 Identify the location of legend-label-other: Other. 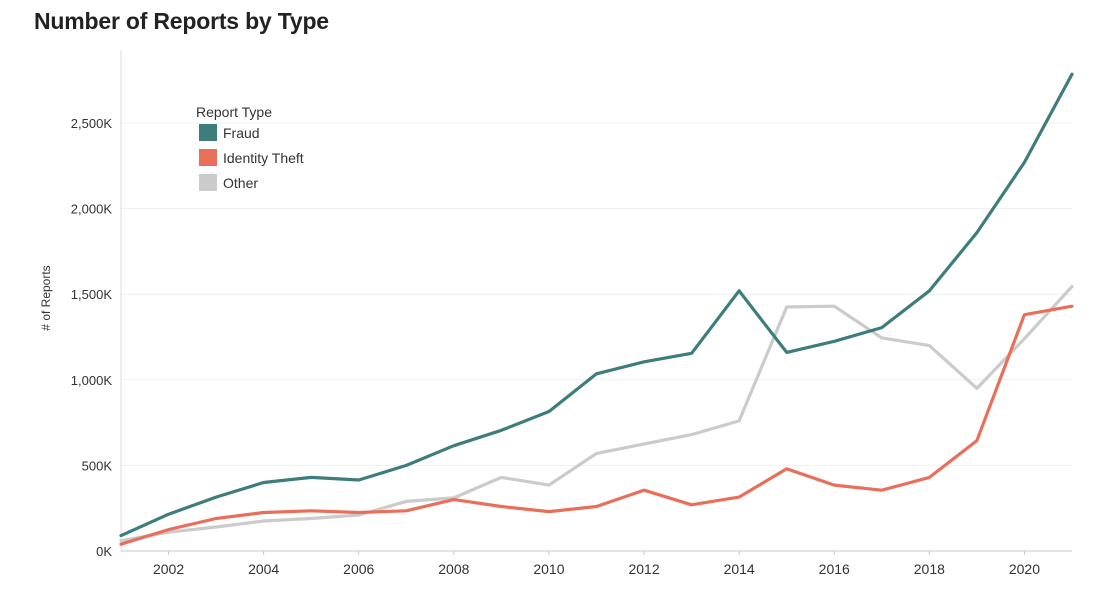
(240, 183).